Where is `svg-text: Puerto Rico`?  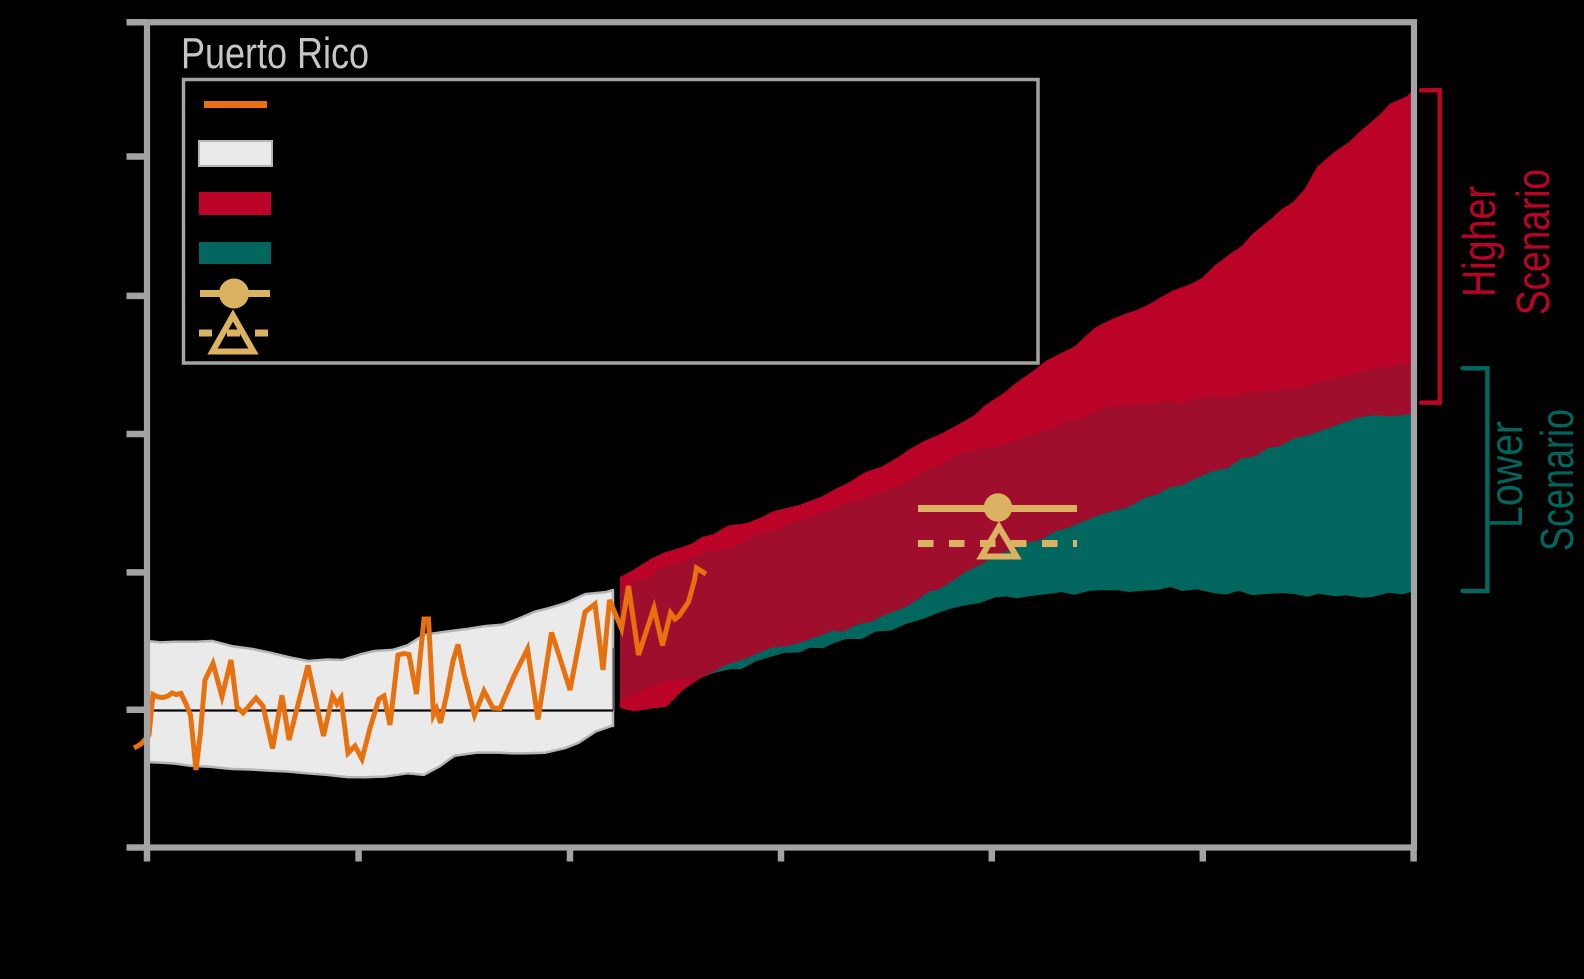 svg-text: Puerto Rico is located at coordinates (275, 53).